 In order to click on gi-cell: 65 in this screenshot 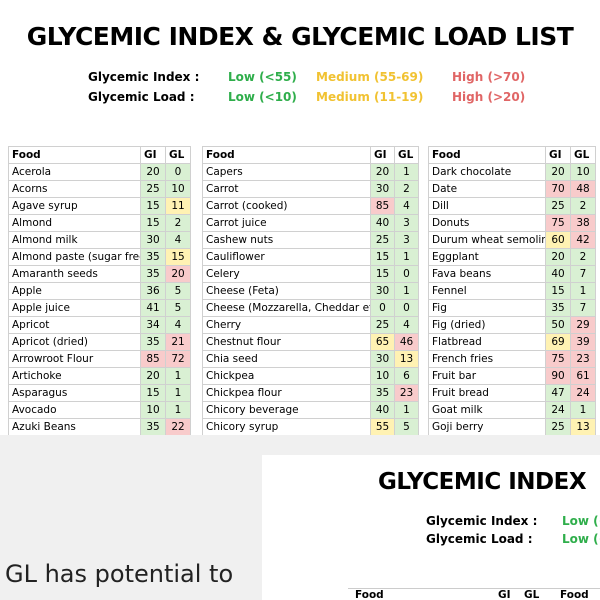, I will do `click(382, 342)`.